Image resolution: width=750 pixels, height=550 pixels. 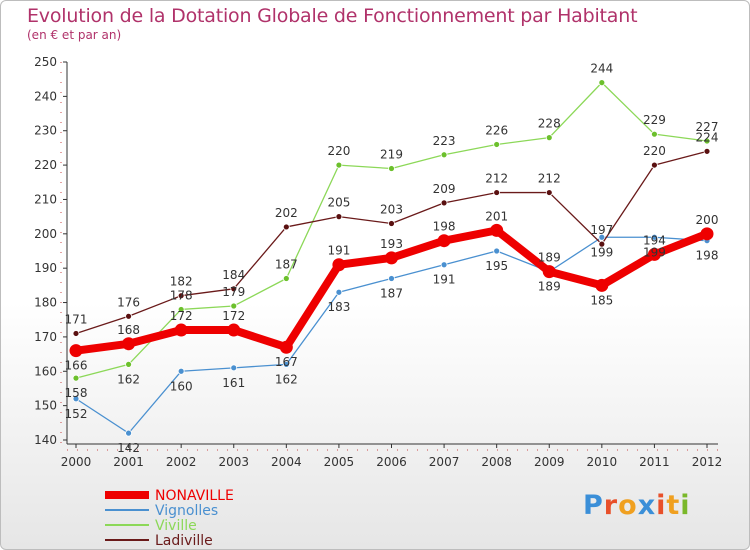 I want to click on legend-label: NONAVILLE, so click(x=194, y=496).